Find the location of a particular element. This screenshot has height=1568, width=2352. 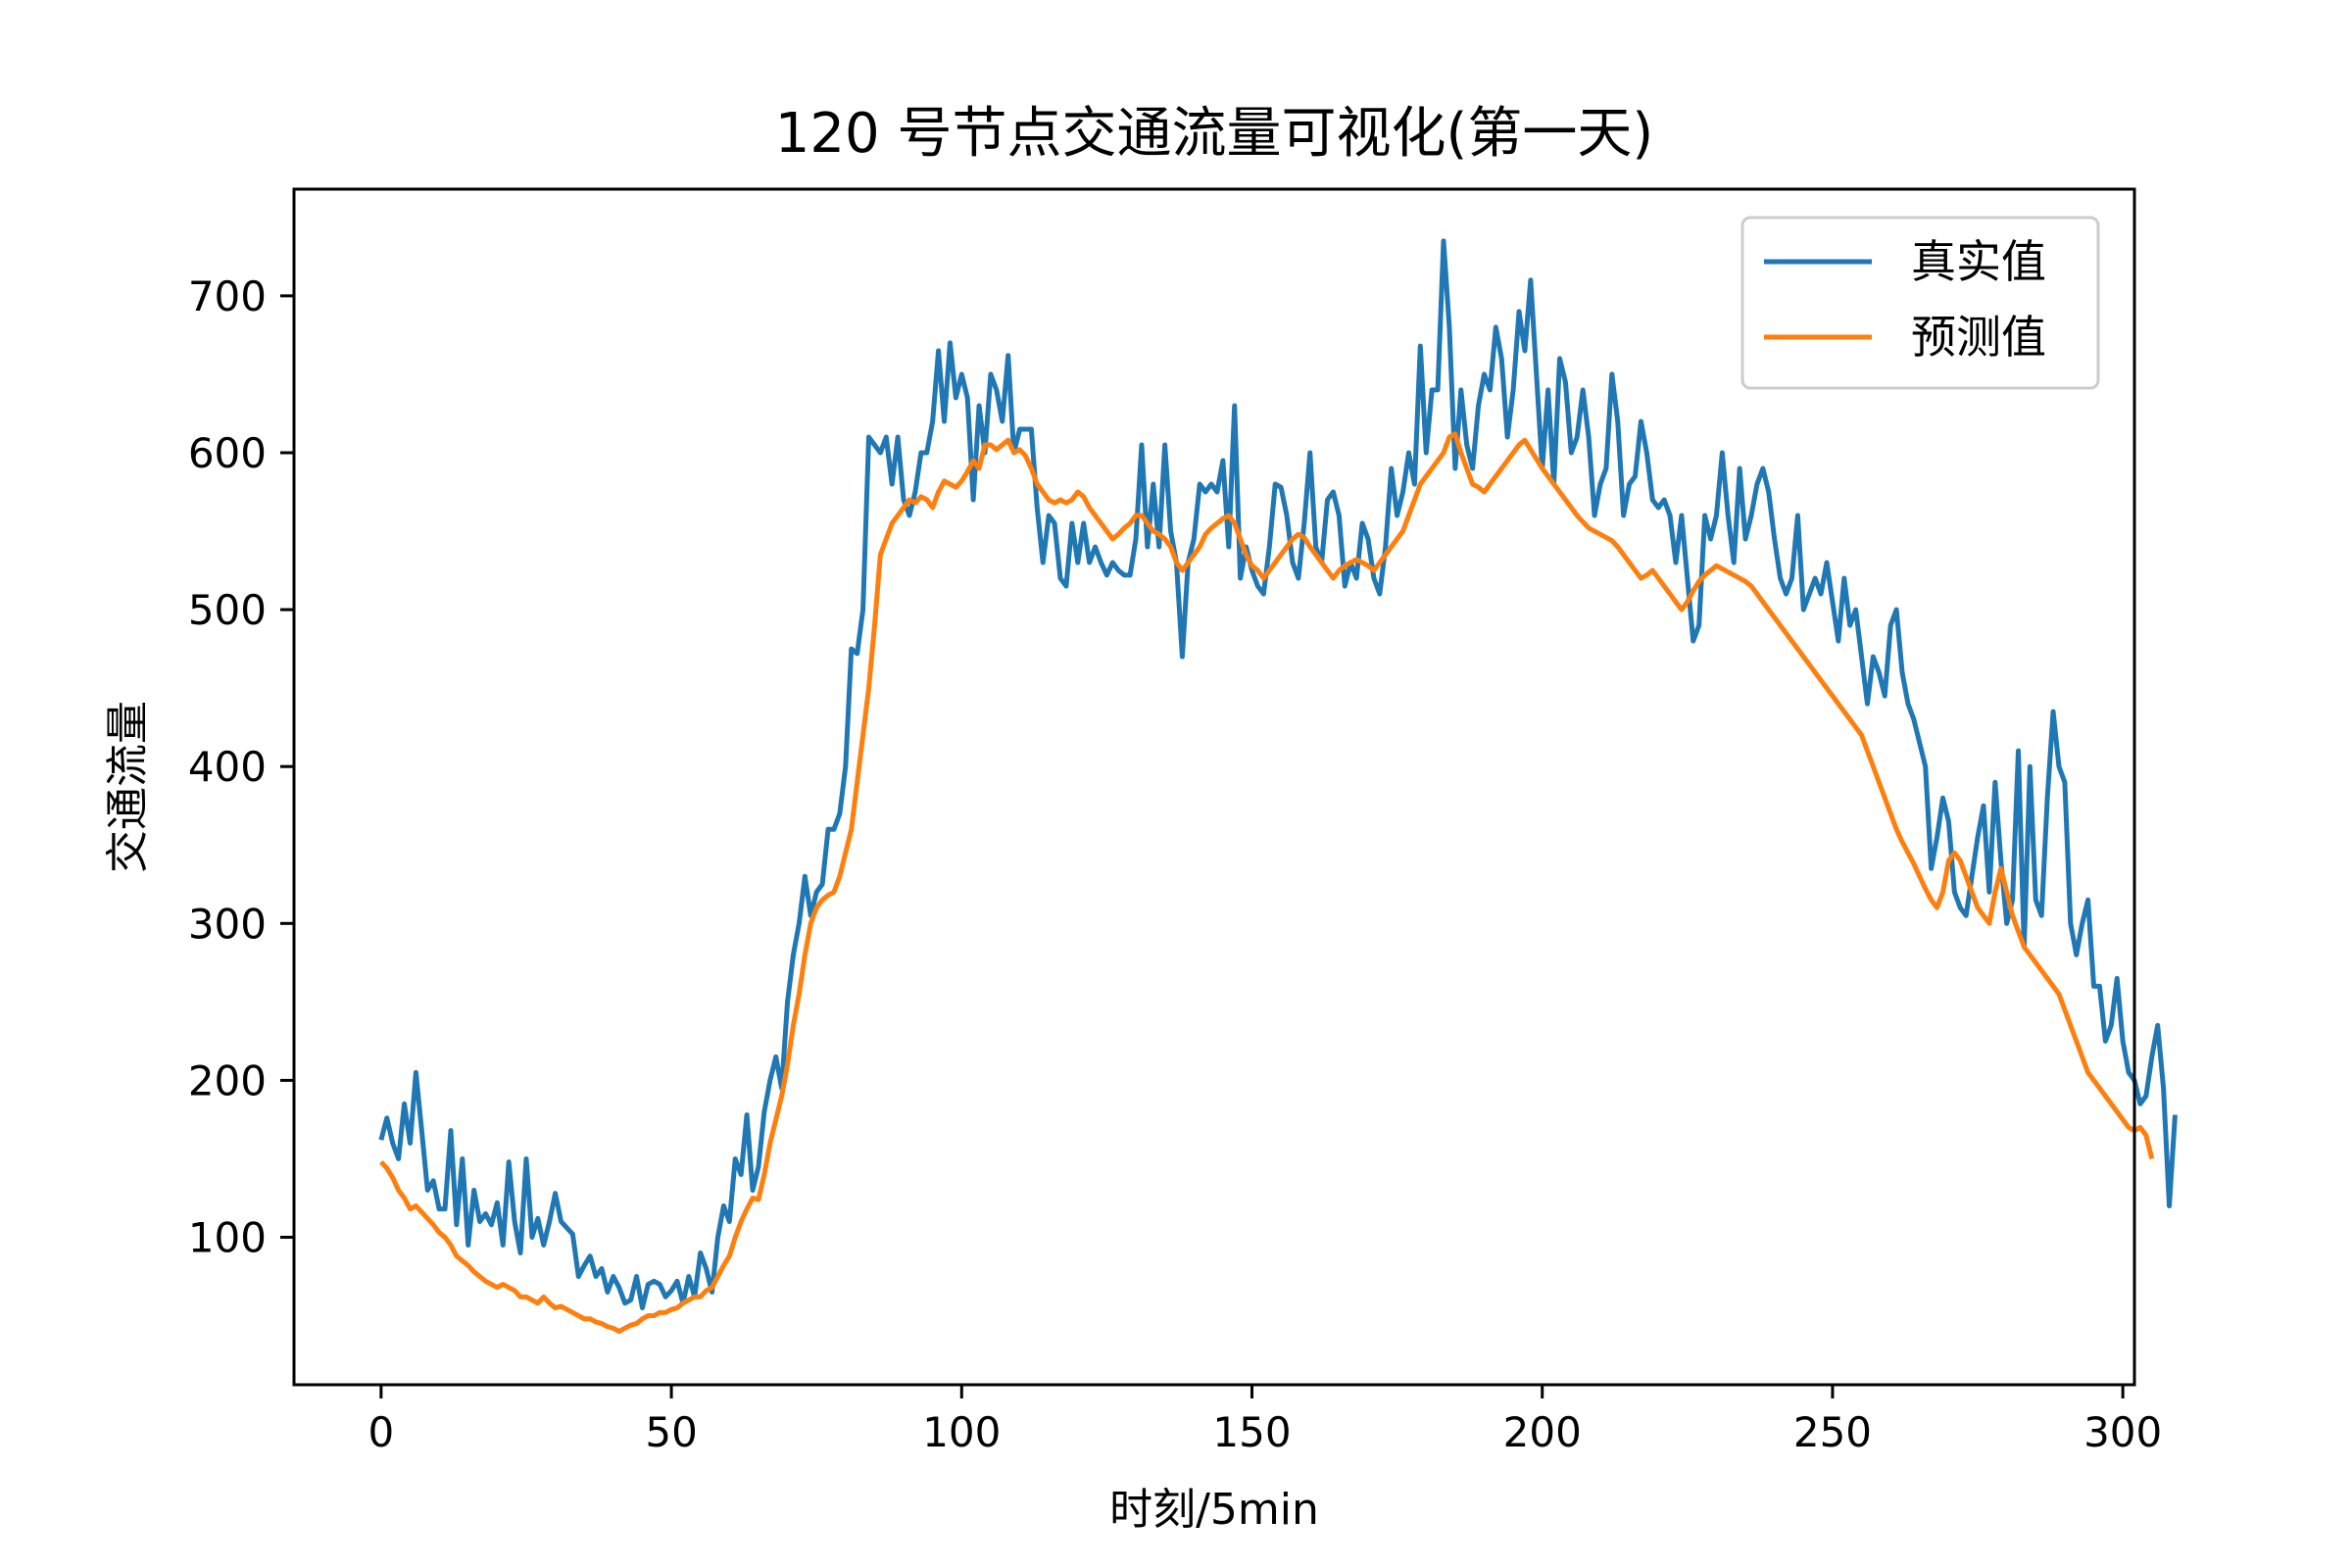

x-tick-label: 300 is located at coordinates (2122, 1432).